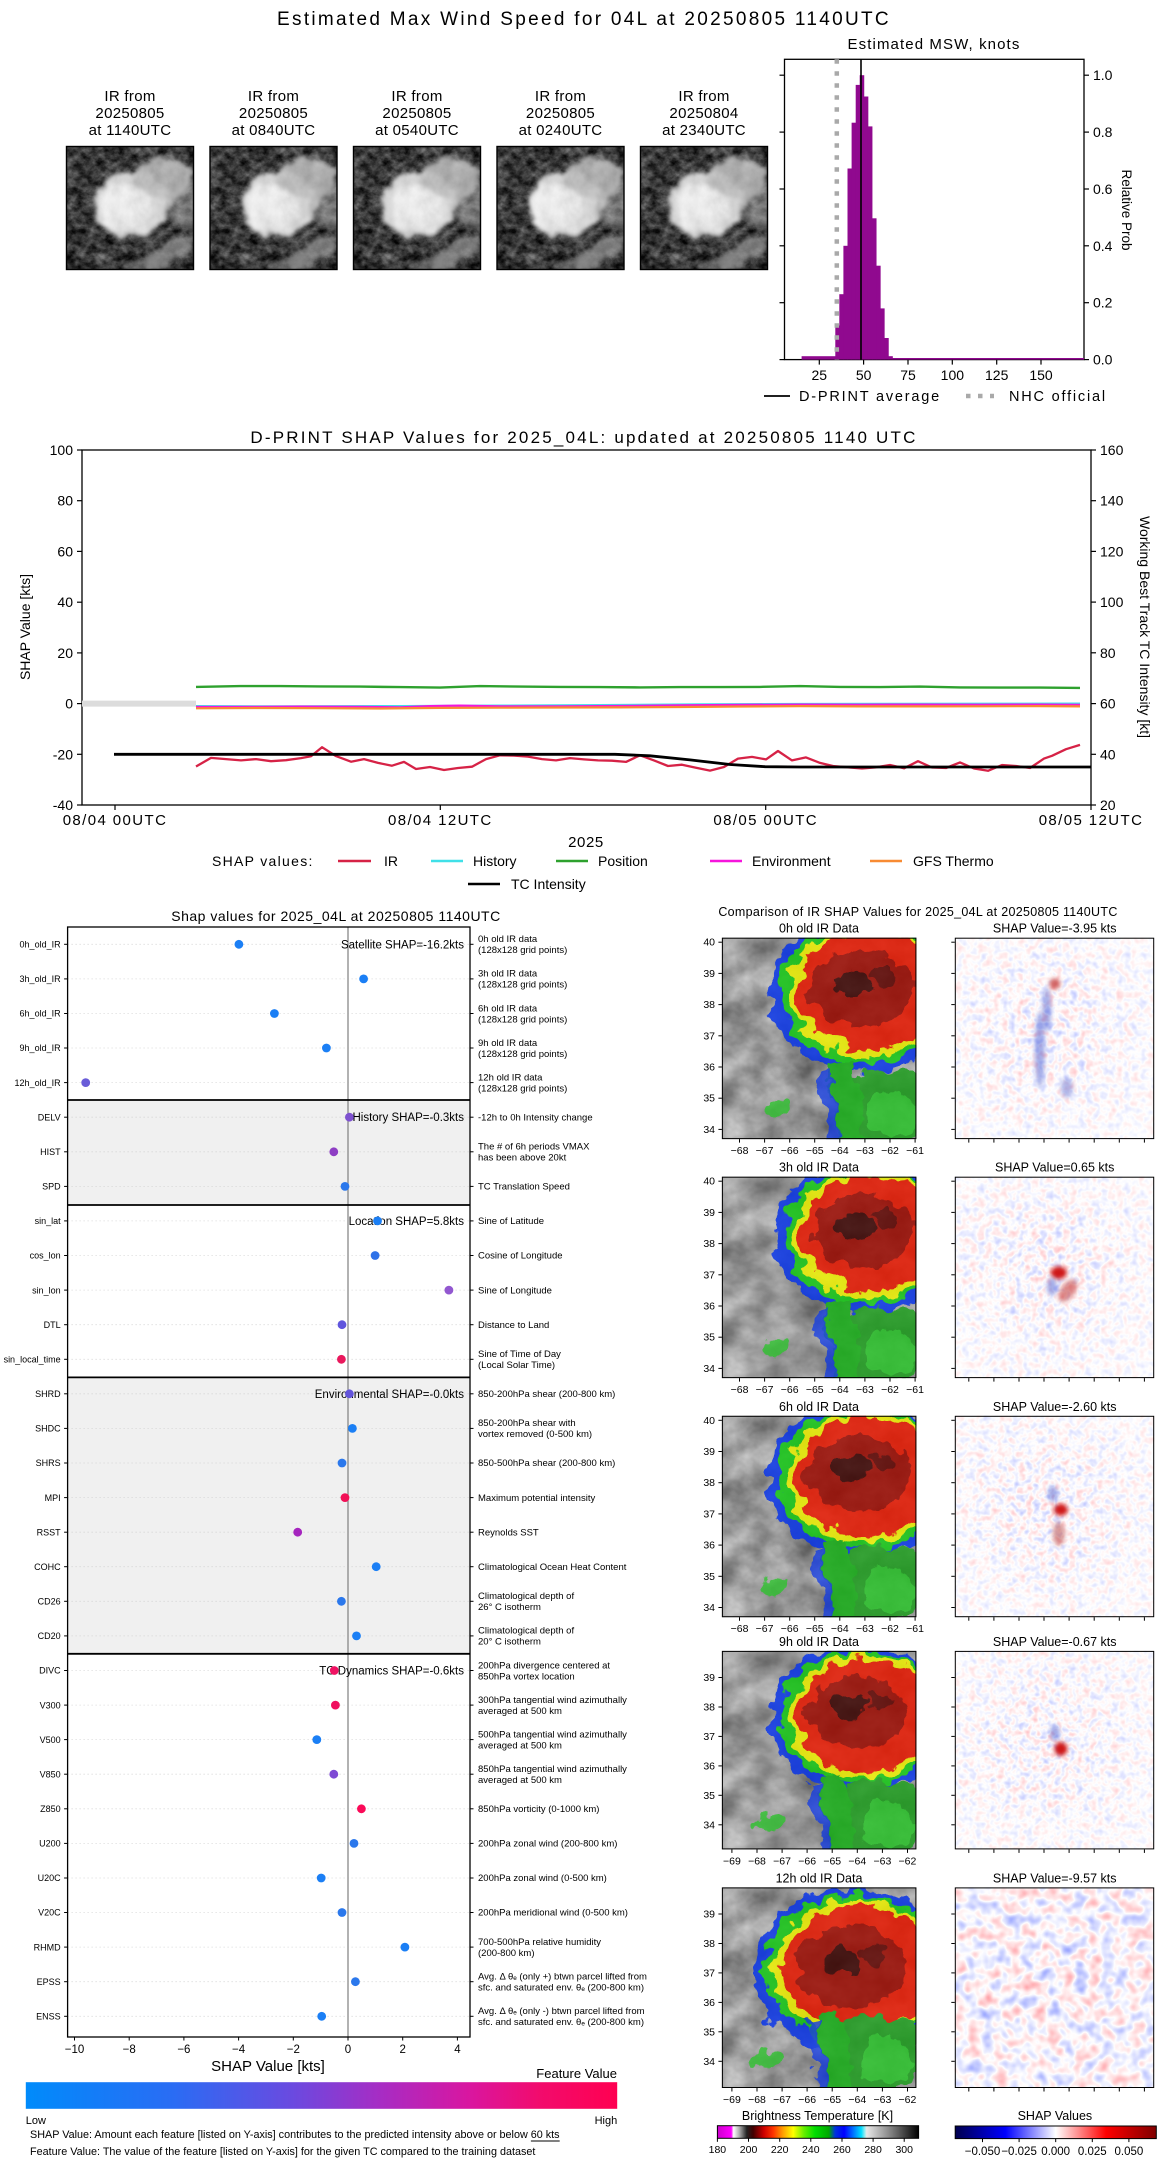 The height and width of the screenshot is (2158, 1168). What do you see at coordinates (538, 1809) in the screenshot?
I see `svg-text: 850hPa vorticity (0-1000 km)` at bounding box center [538, 1809].